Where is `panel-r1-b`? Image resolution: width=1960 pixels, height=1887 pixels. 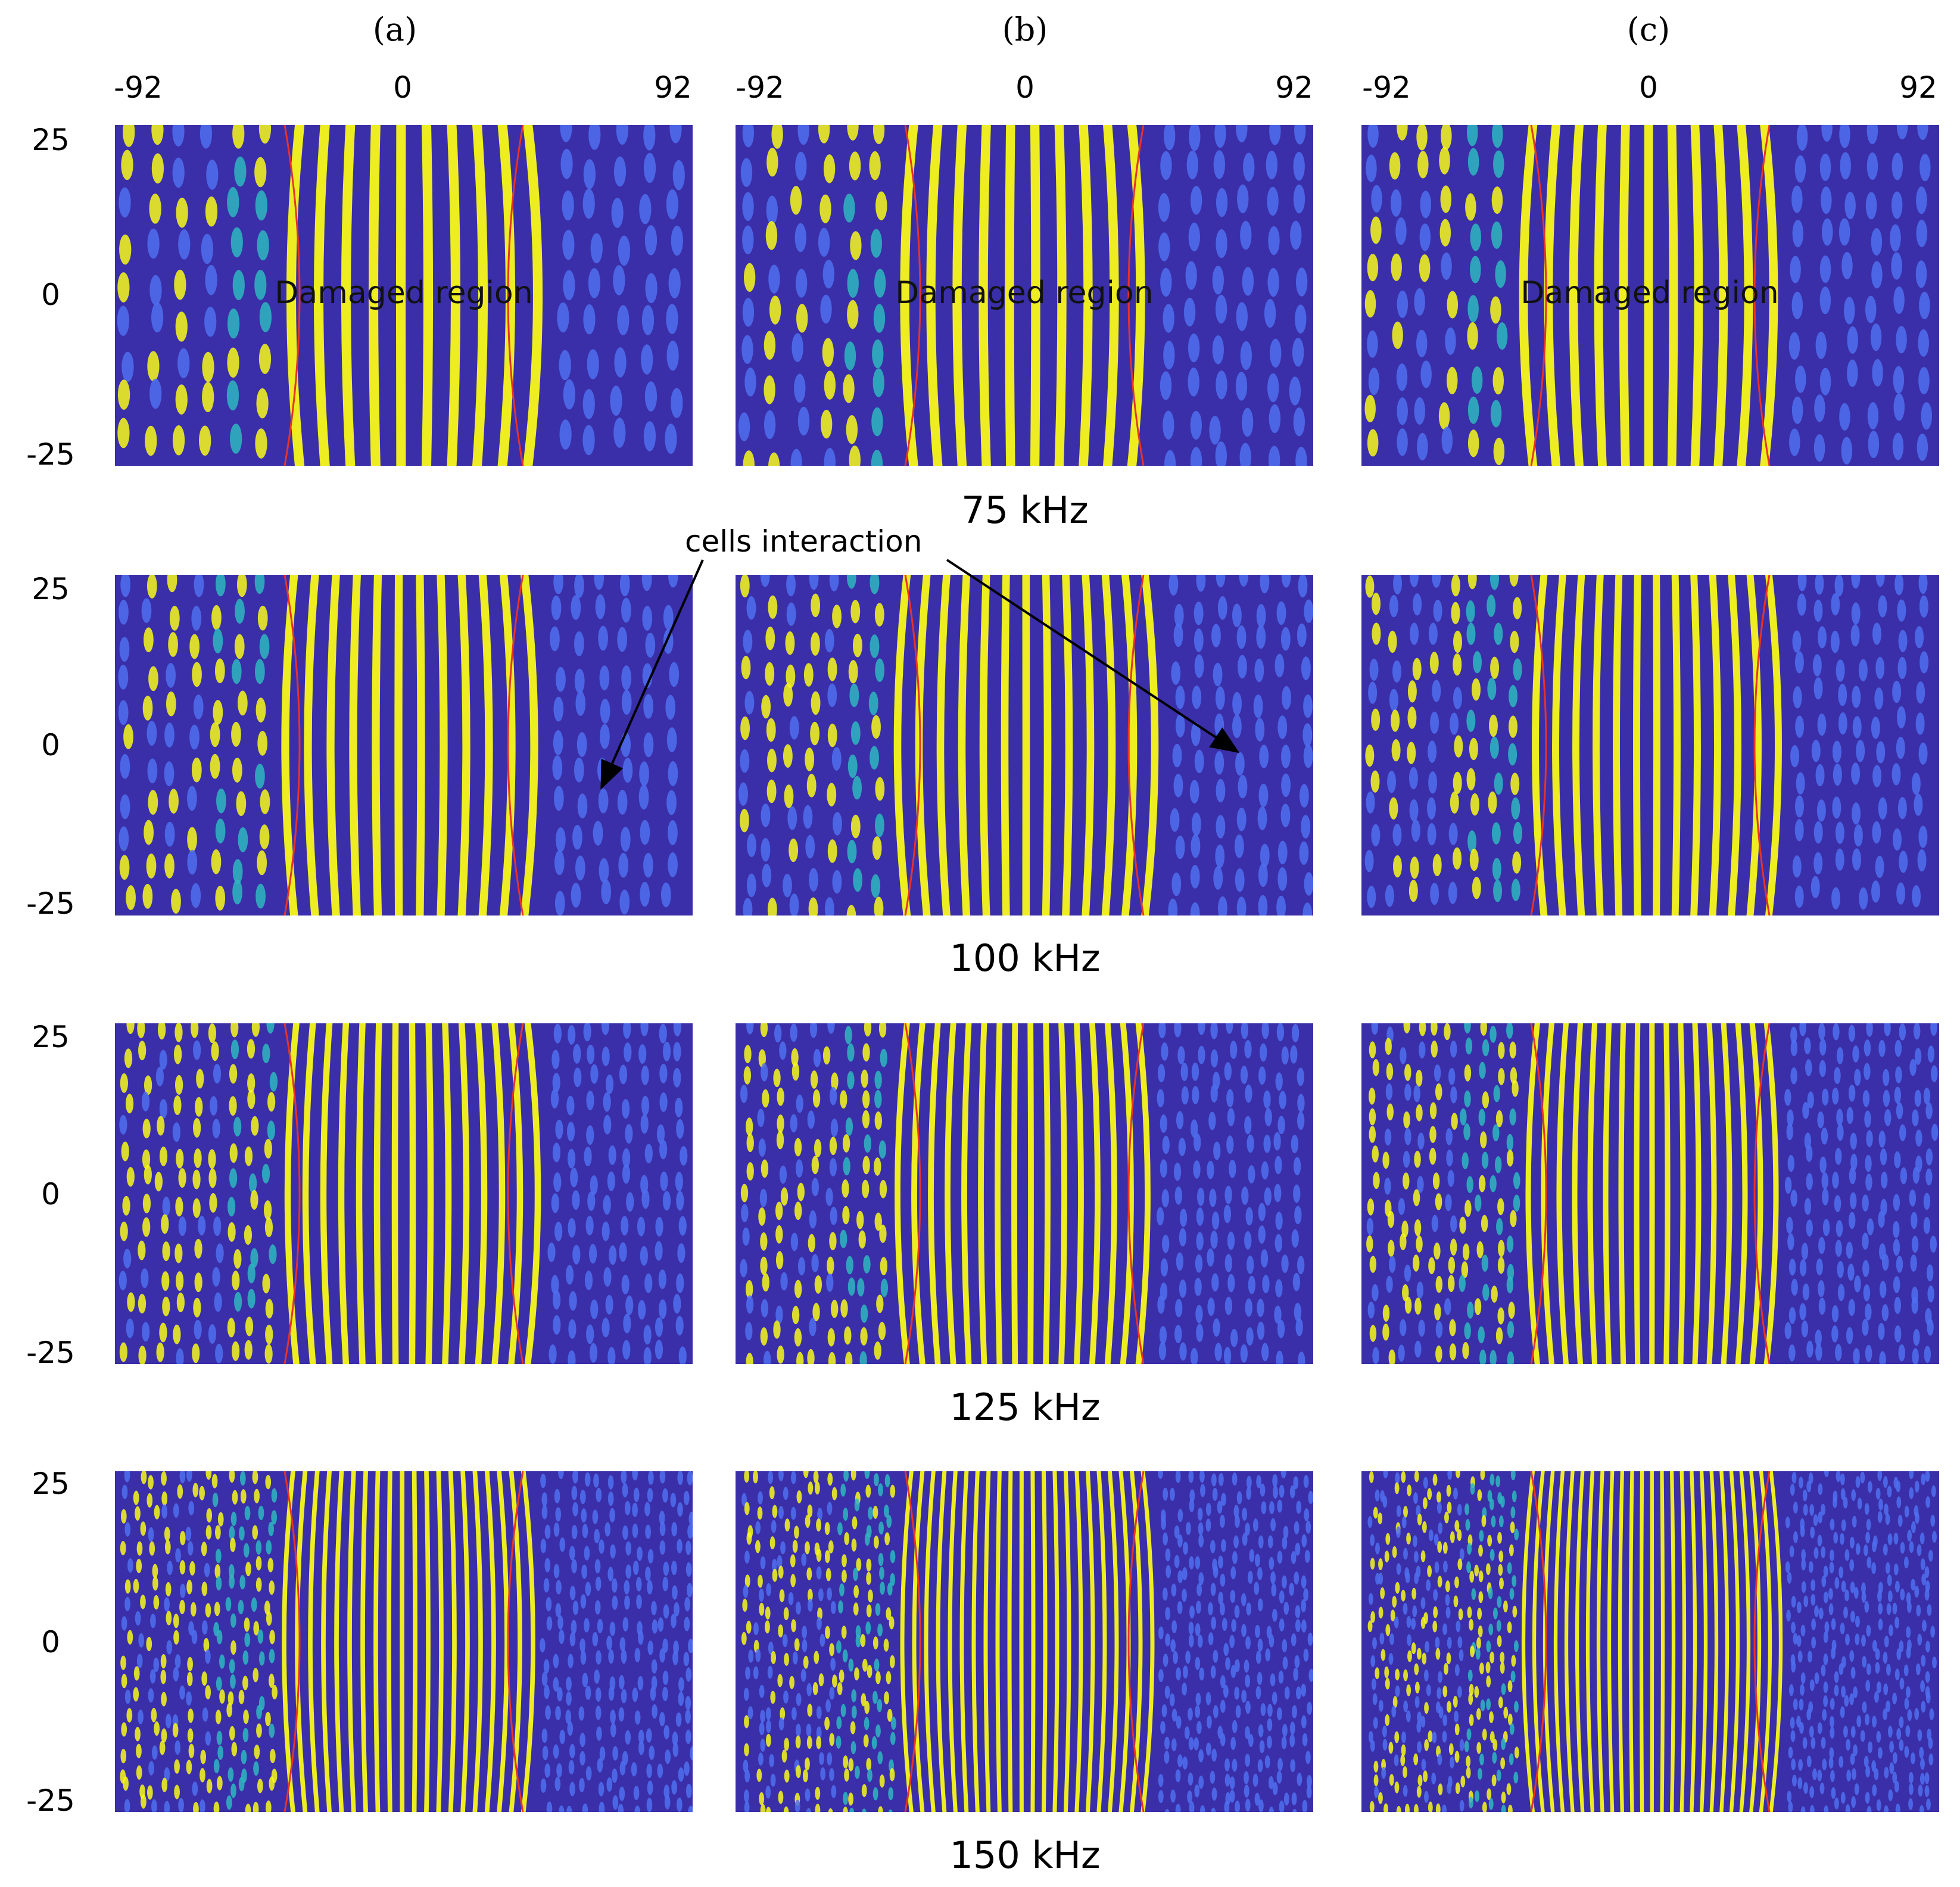 panel-r1-b is located at coordinates (1024, 296).